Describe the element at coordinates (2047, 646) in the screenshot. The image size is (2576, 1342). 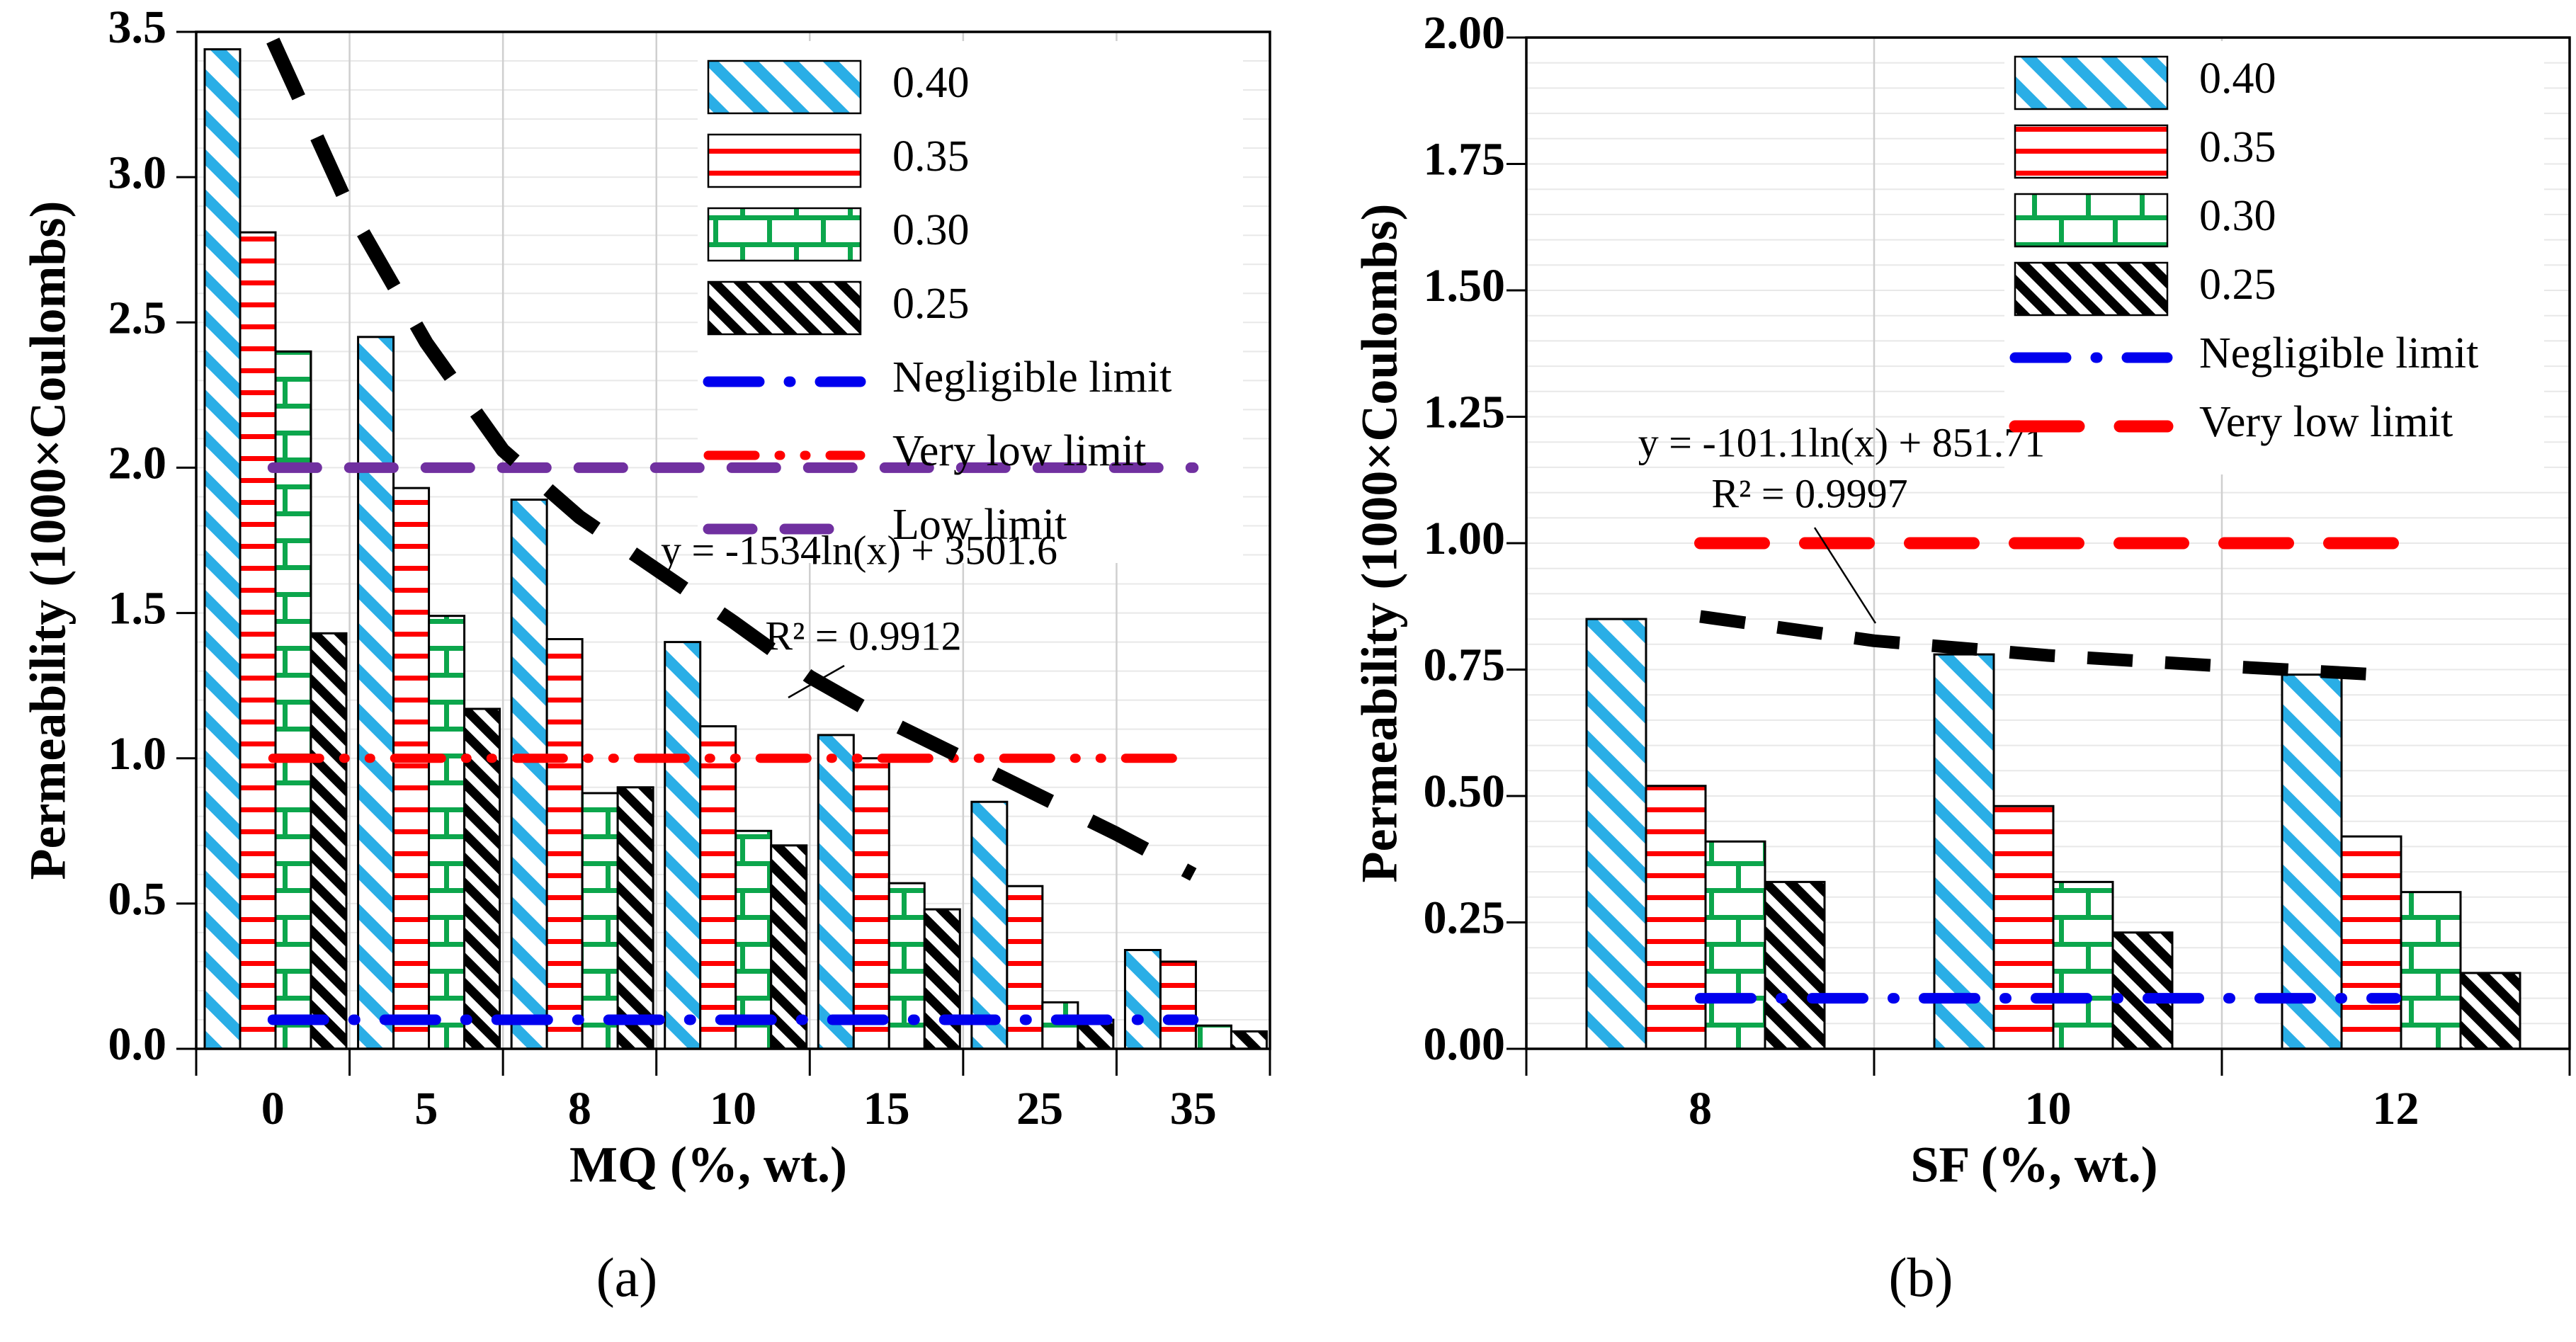
I see `trendline-b` at that location.